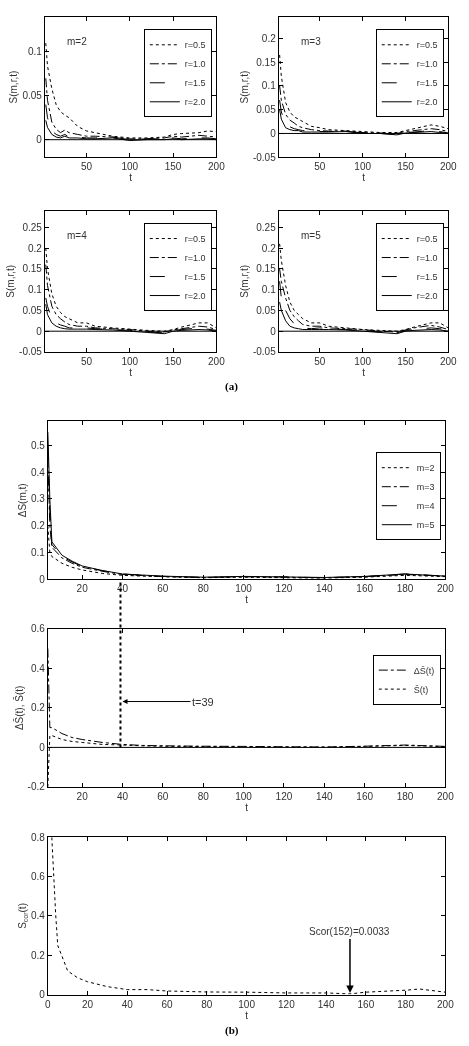 This screenshot has width=469, height=1046. What do you see at coordinates (232, 386) in the screenshot?
I see `text: (a)` at bounding box center [232, 386].